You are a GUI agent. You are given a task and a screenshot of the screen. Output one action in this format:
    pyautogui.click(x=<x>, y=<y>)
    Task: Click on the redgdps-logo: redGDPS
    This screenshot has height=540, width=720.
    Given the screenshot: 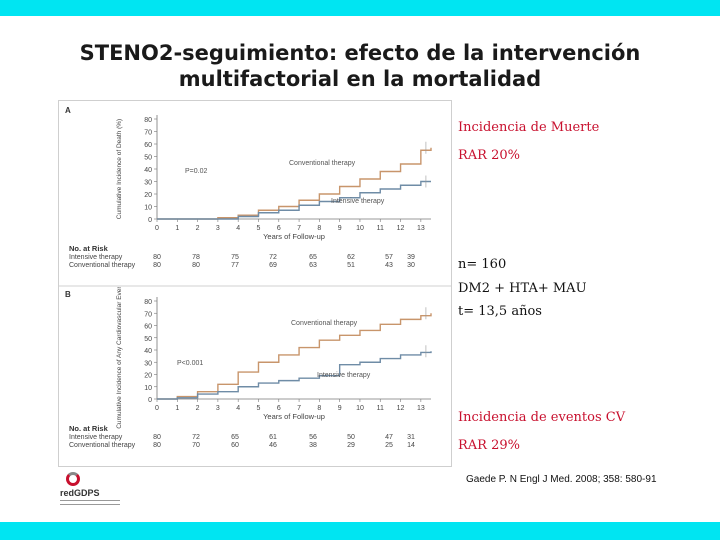 What is the action you would take?
    pyautogui.click(x=105, y=492)
    